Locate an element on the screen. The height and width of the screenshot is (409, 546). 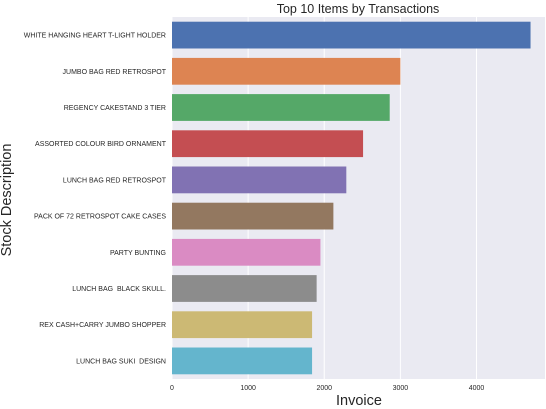
x-tick-label: 2000 is located at coordinates (324, 388).